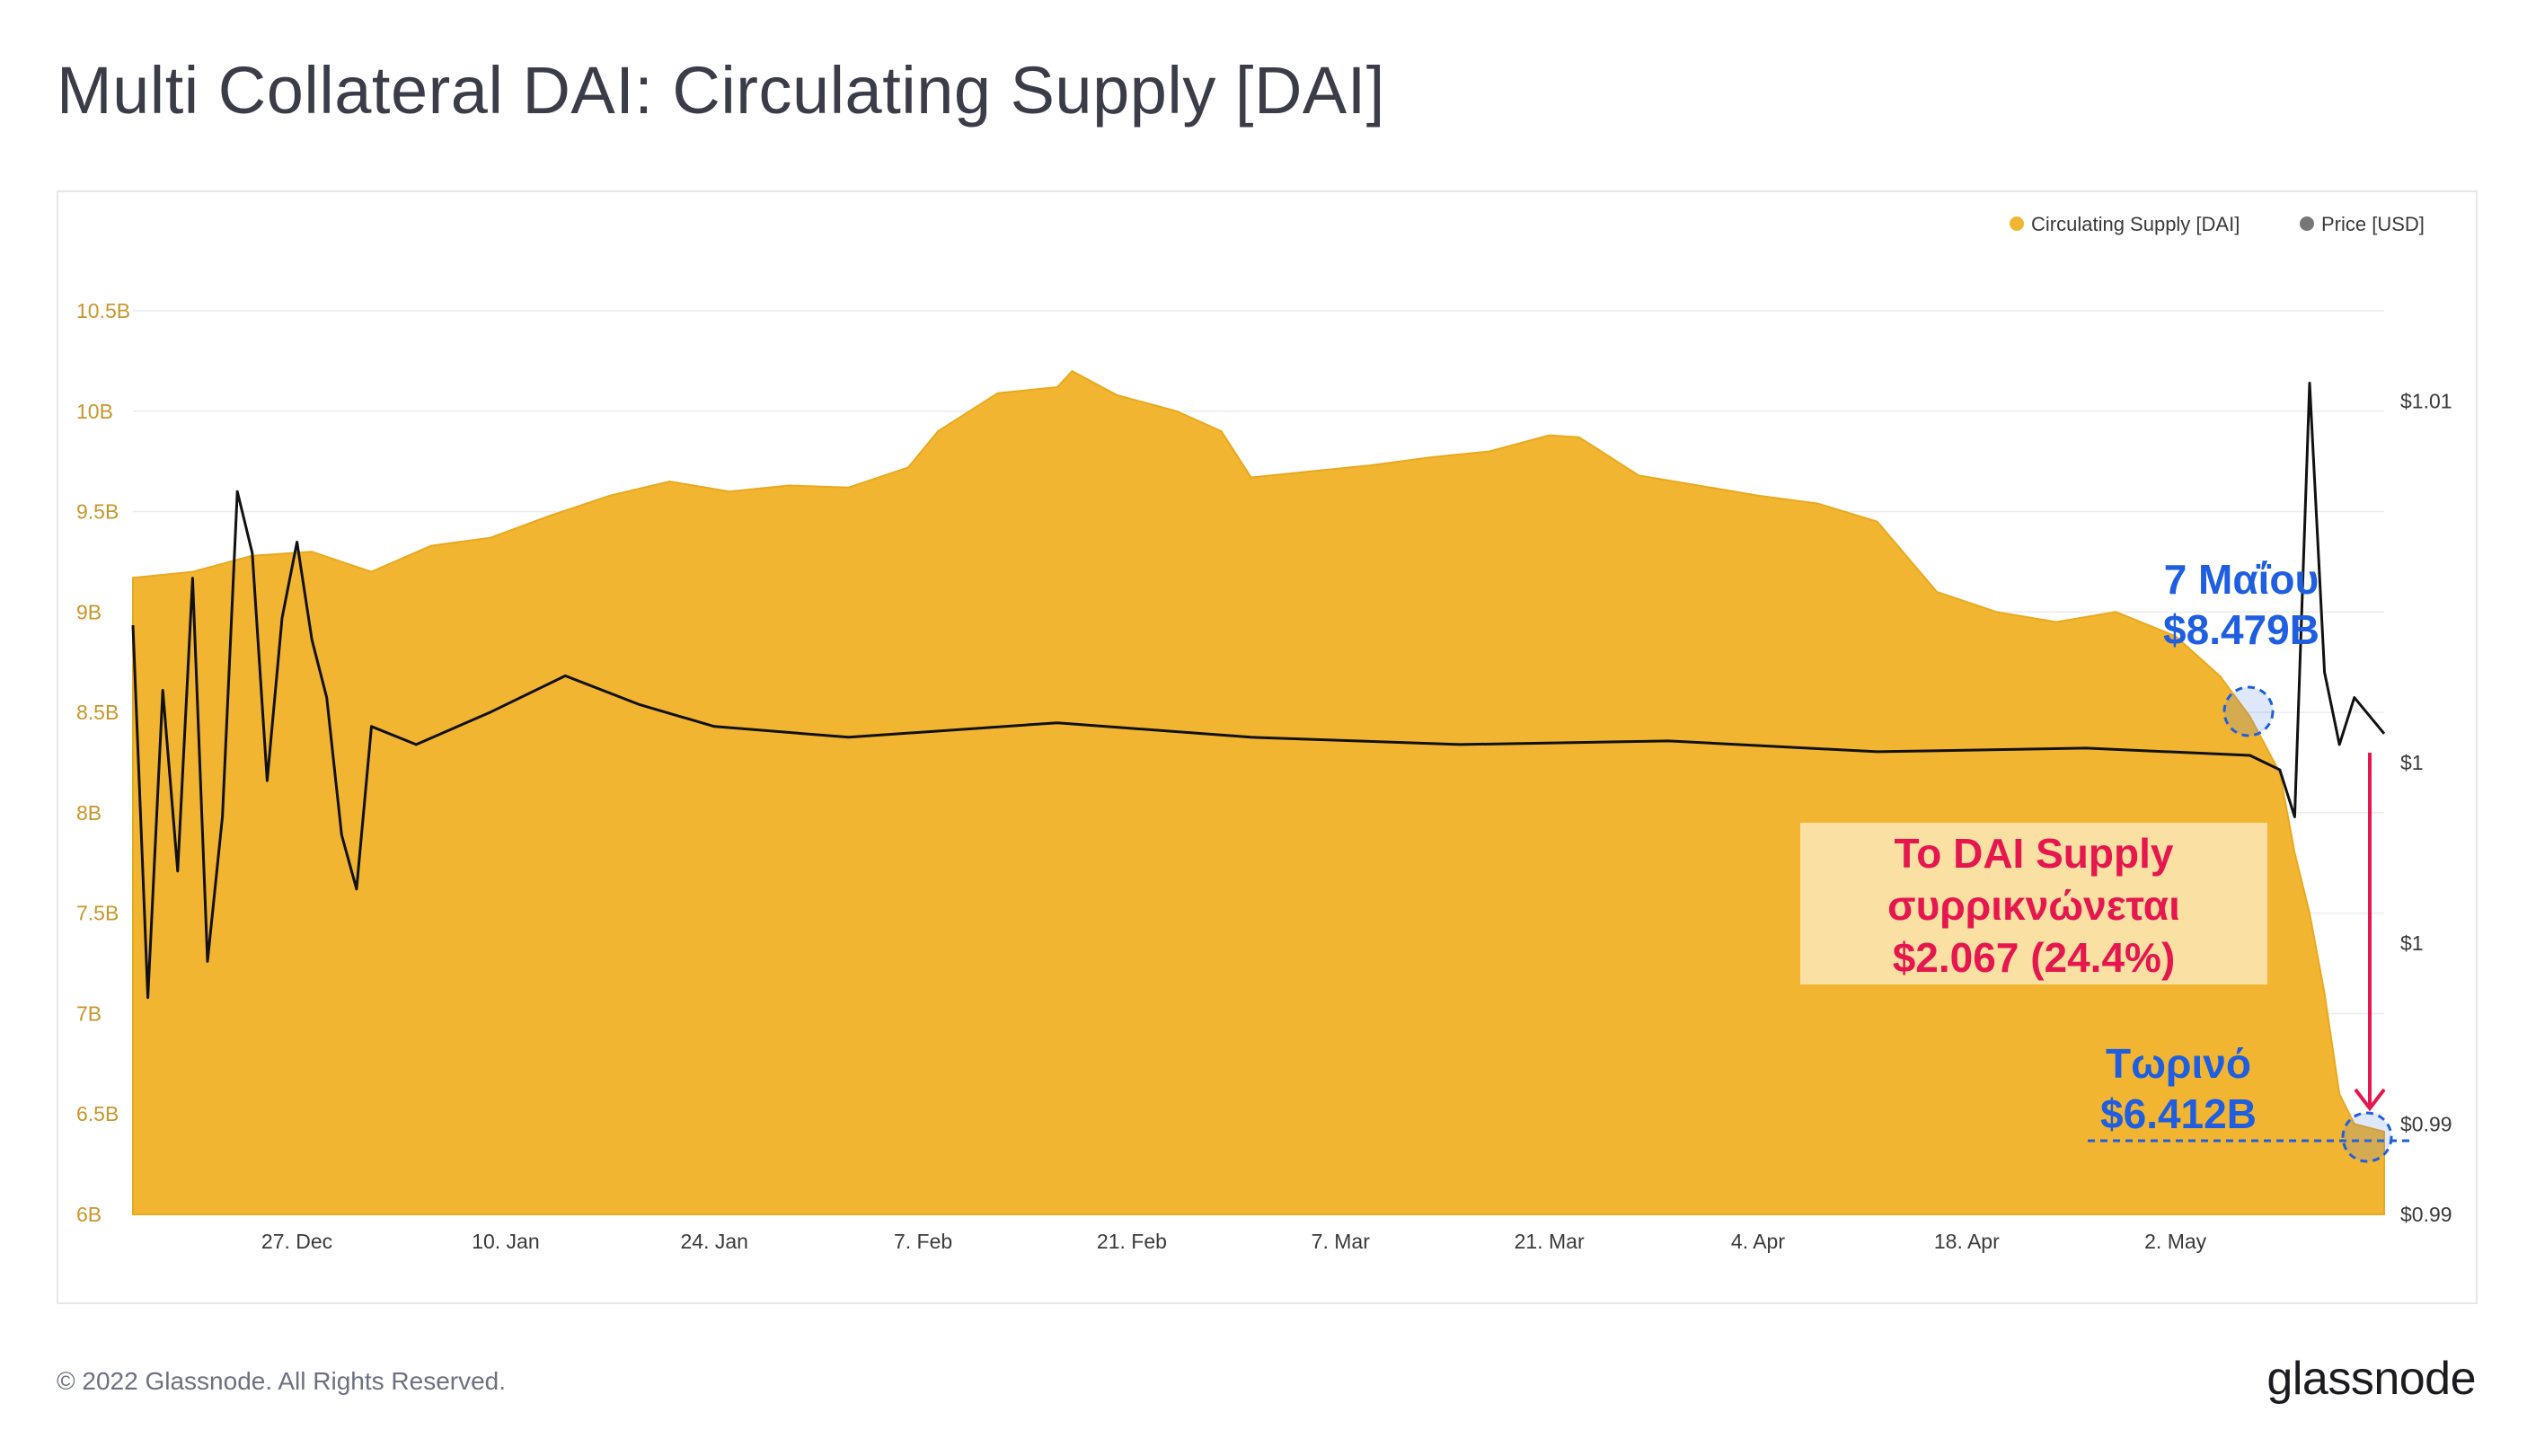  I want to click on callout-line-3: $2.067 (24.4%), so click(2034, 958).